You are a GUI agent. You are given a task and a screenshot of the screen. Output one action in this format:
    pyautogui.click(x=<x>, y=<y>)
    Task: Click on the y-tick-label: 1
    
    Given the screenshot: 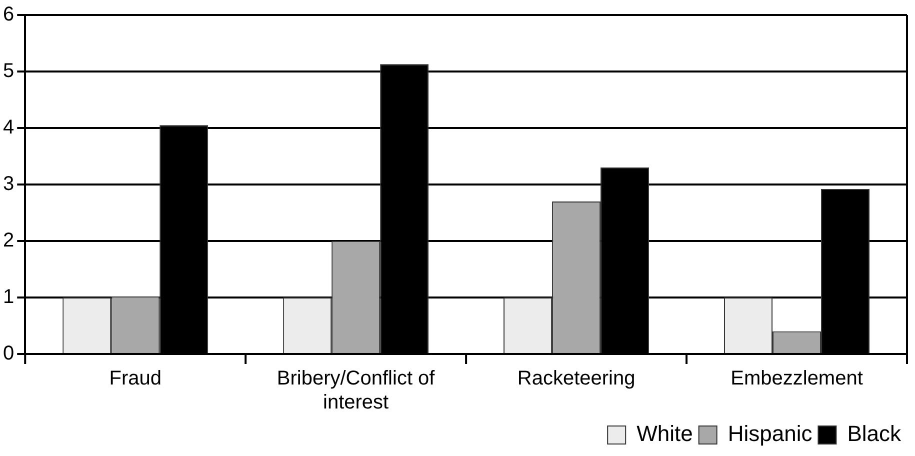 What is the action you would take?
    pyautogui.click(x=8, y=297)
    